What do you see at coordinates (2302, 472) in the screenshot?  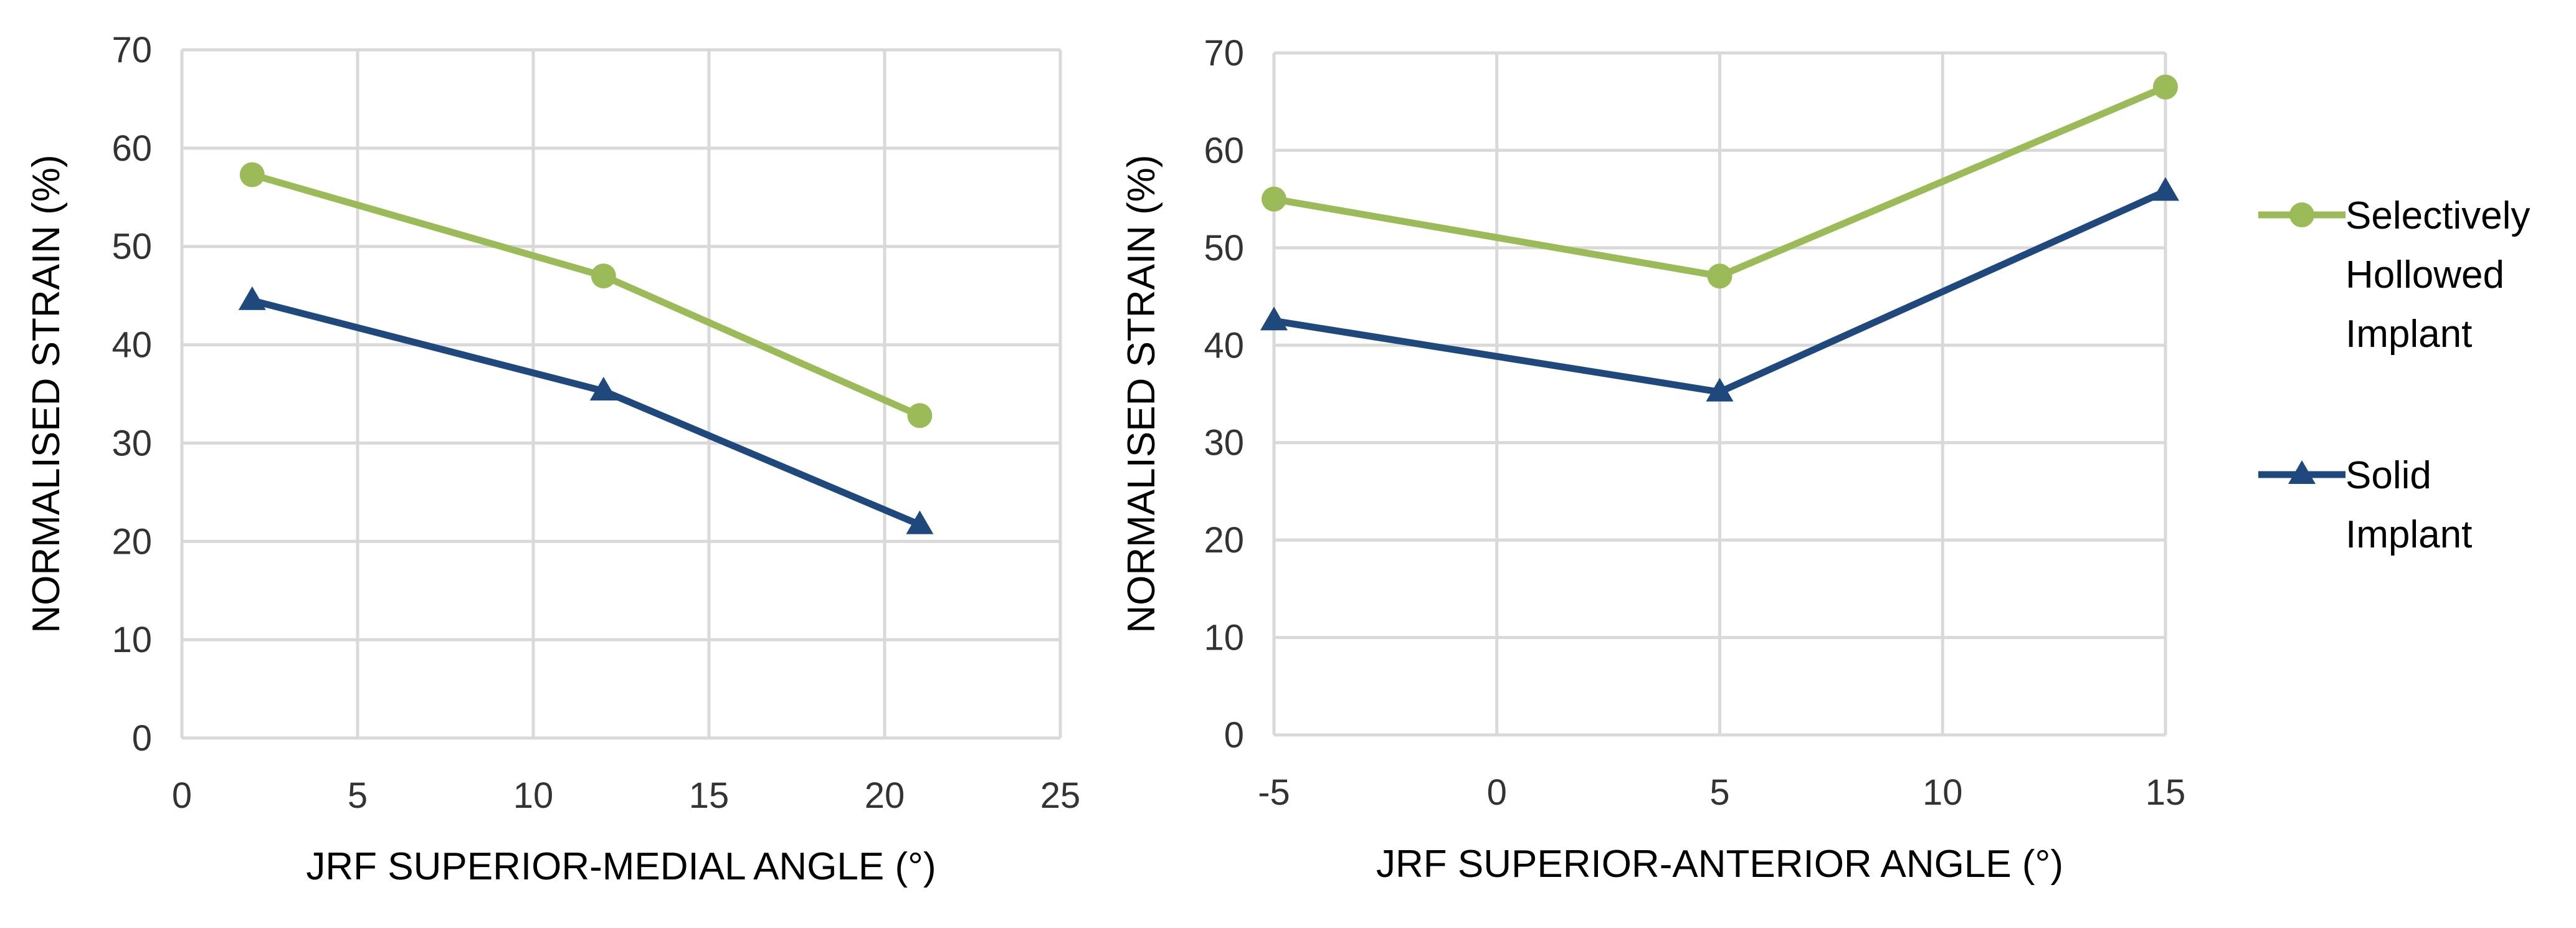 I see `legend-solid-marker` at bounding box center [2302, 472].